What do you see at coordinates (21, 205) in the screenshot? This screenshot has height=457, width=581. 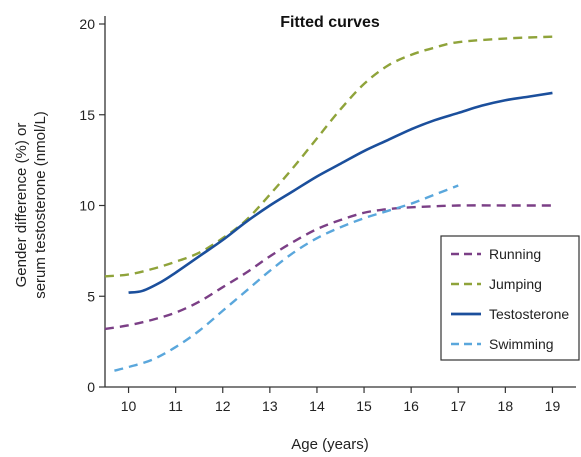 I see `y-axis-title-line-1: Gender difference (%) or` at bounding box center [21, 205].